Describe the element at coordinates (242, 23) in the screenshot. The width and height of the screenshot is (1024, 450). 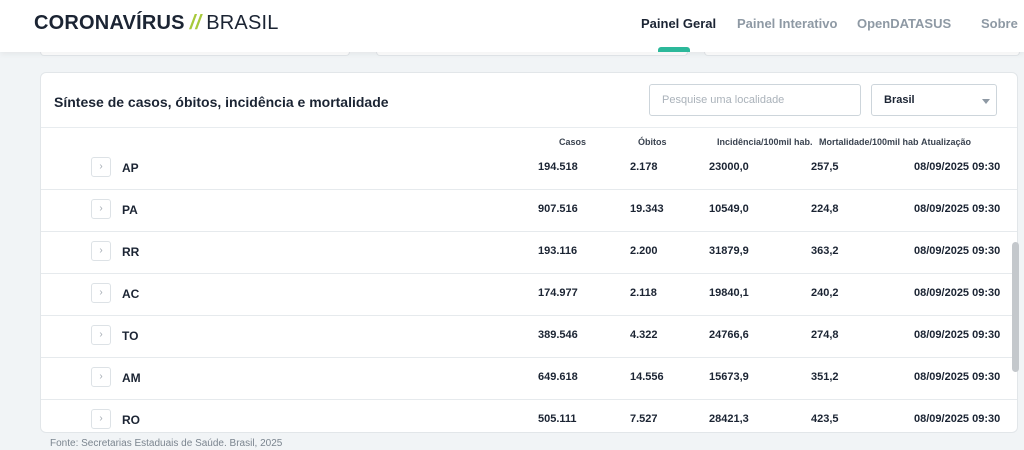
I see `brand-sub-text: BRASIL` at that location.